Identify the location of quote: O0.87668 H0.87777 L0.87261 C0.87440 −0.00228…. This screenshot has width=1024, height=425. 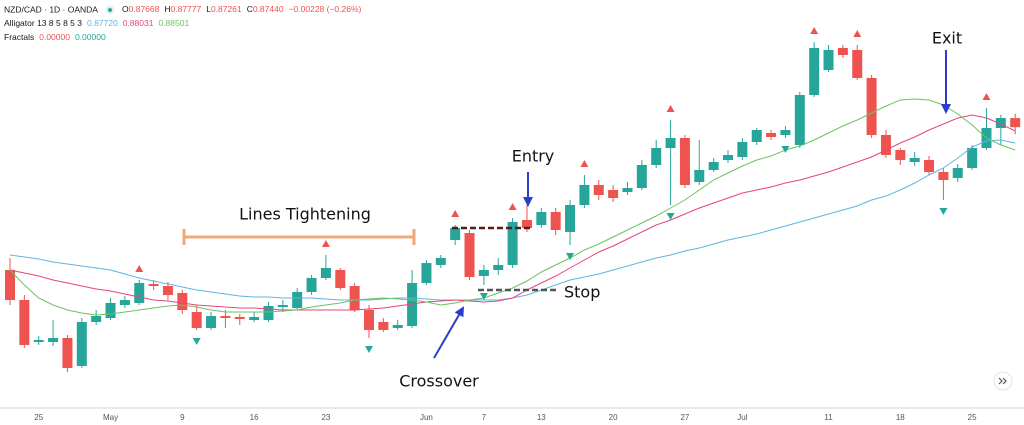
(242, 9).